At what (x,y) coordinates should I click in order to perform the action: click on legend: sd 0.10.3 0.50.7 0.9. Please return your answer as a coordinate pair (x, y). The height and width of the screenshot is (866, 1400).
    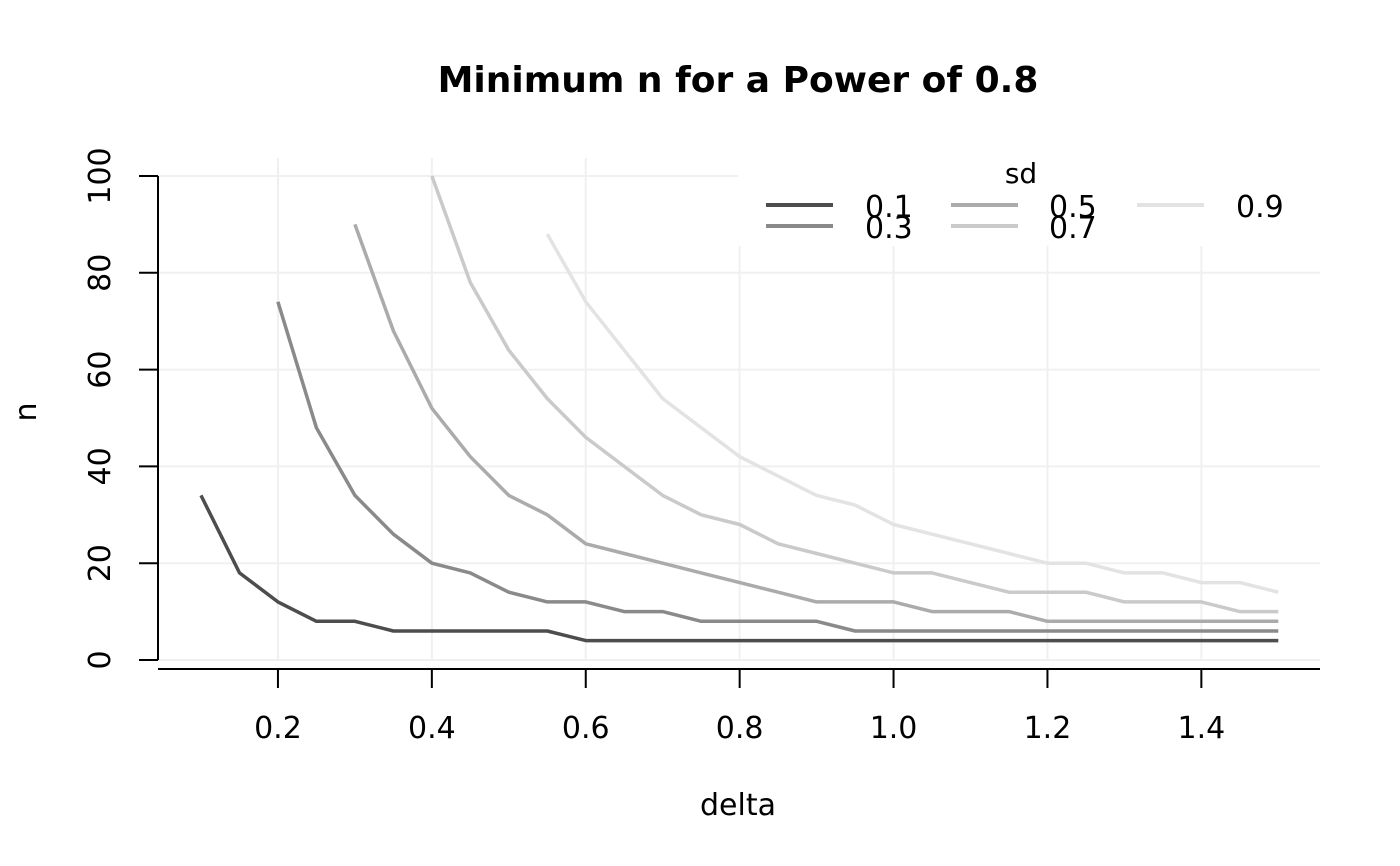
    Looking at the image, I should click on (1029, 201).